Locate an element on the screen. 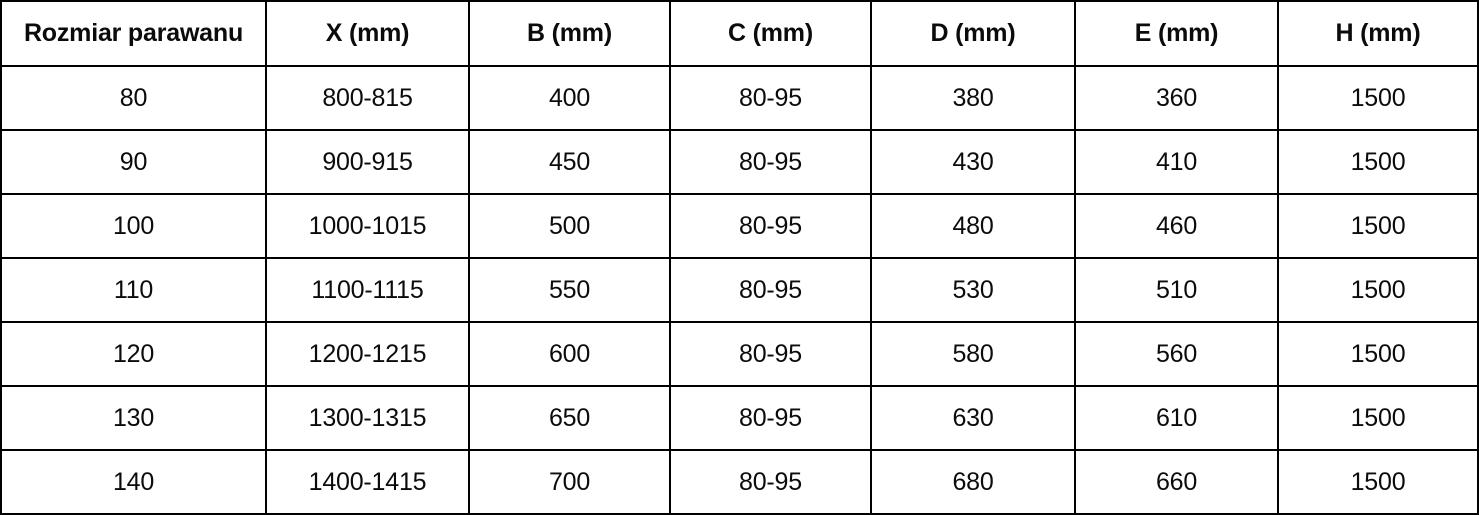 The height and width of the screenshot is (515, 1479). cell-x: 800-815 is located at coordinates (367, 98).